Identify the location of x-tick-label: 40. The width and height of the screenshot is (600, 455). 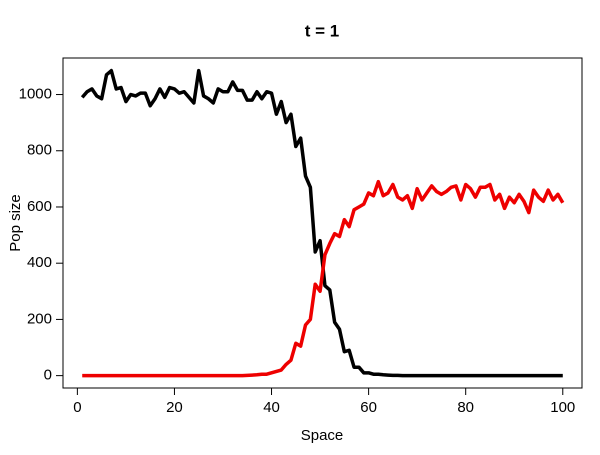
(271, 407).